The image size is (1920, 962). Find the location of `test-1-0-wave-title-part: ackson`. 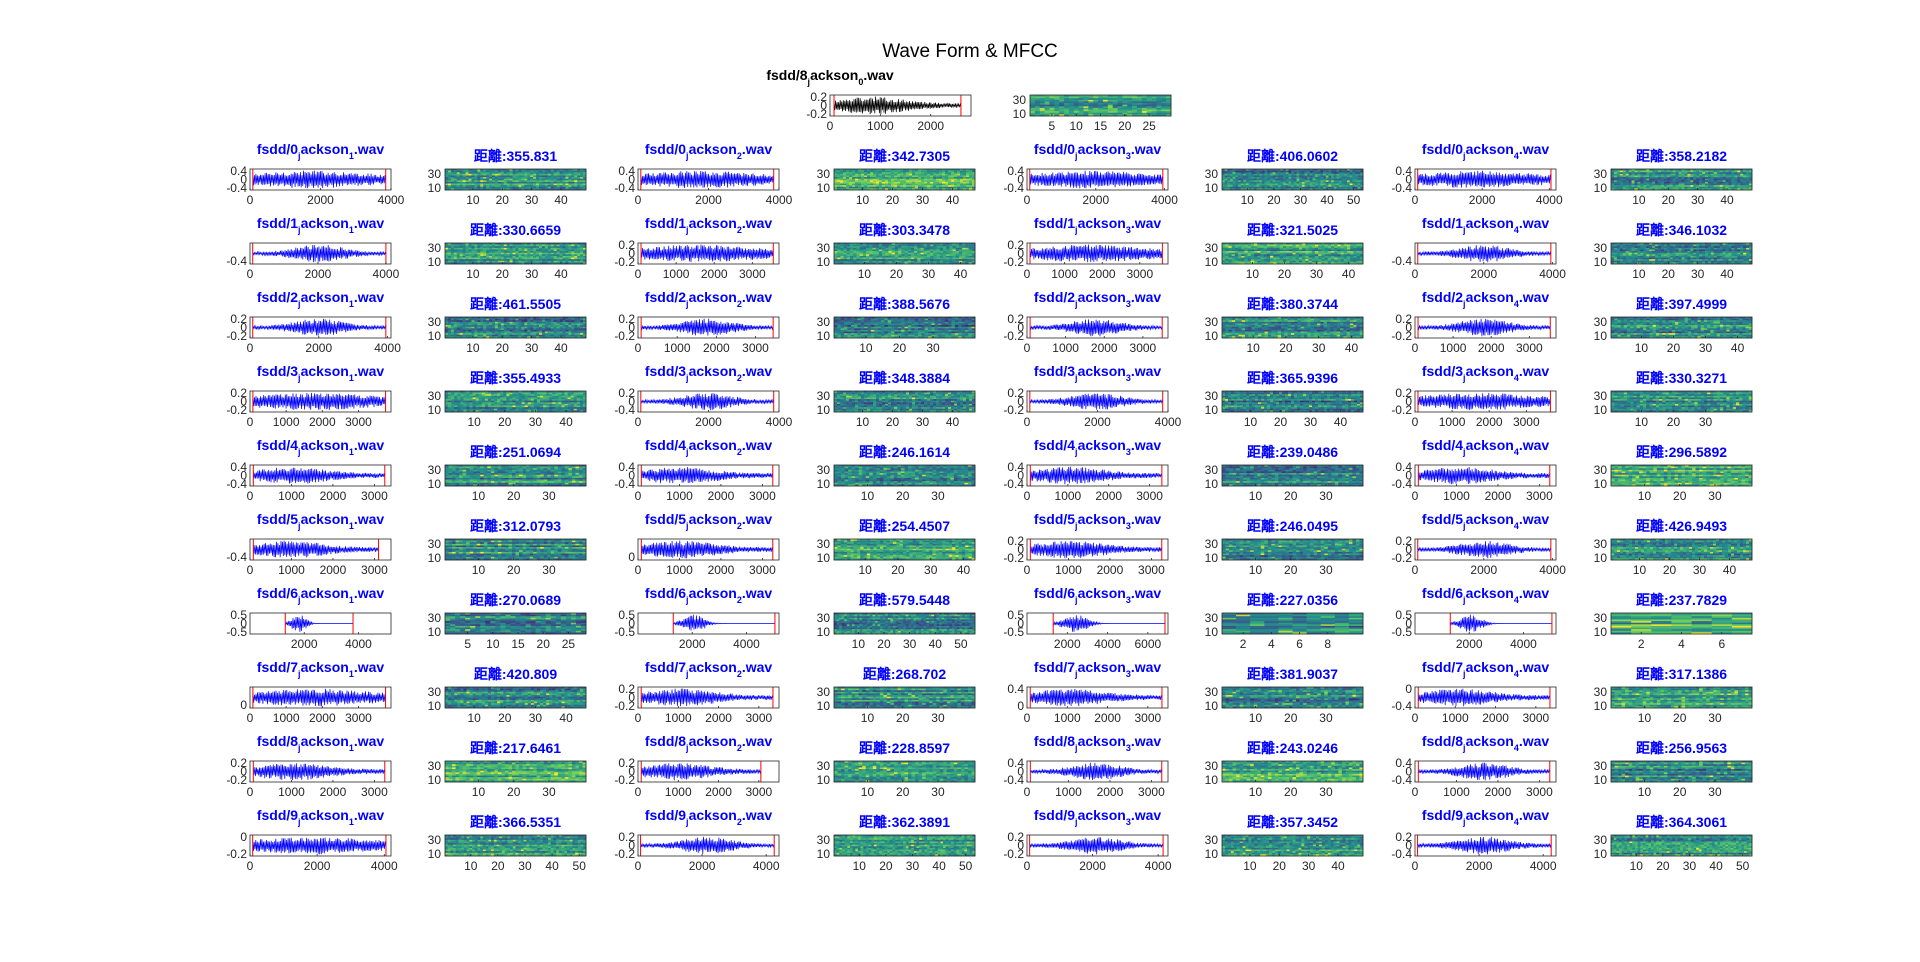

test-1-0-wave-title-part: ackson is located at coordinates (325, 223).